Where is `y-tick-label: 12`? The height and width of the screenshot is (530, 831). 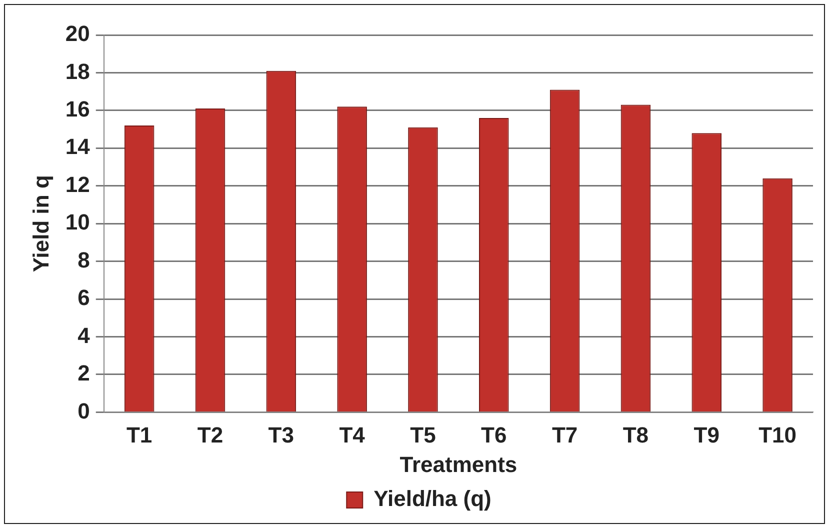
y-tick-label: 12 is located at coordinates (77, 184).